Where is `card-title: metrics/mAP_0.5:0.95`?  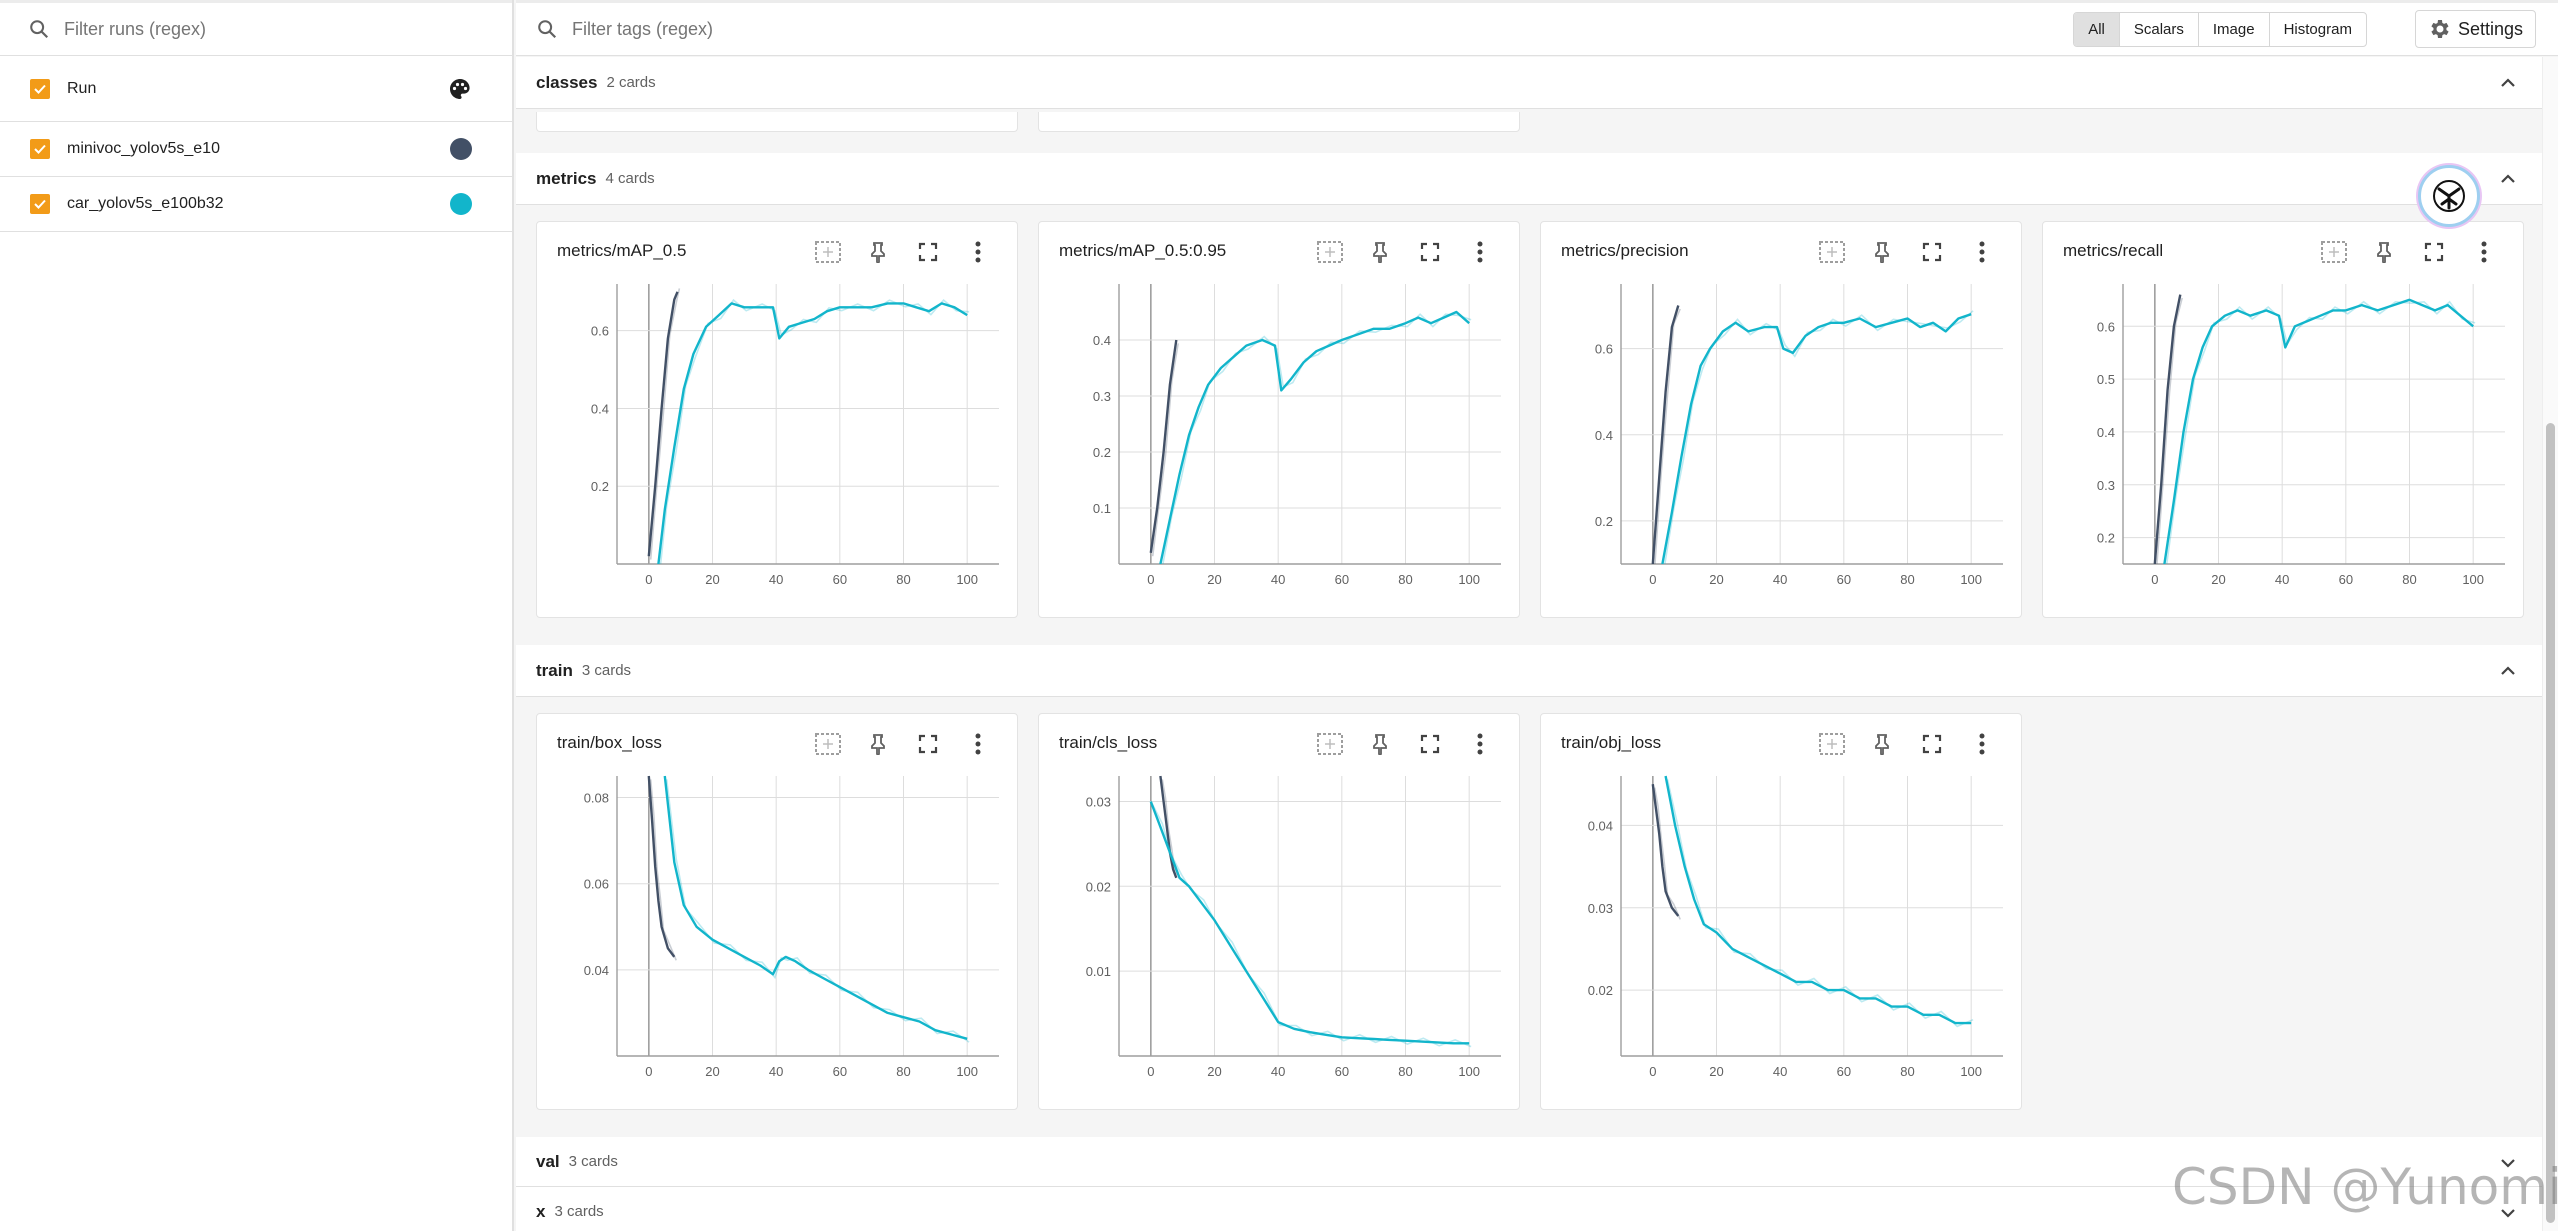 card-title: metrics/mAP_0.5:0.95 is located at coordinates (1143, 250).